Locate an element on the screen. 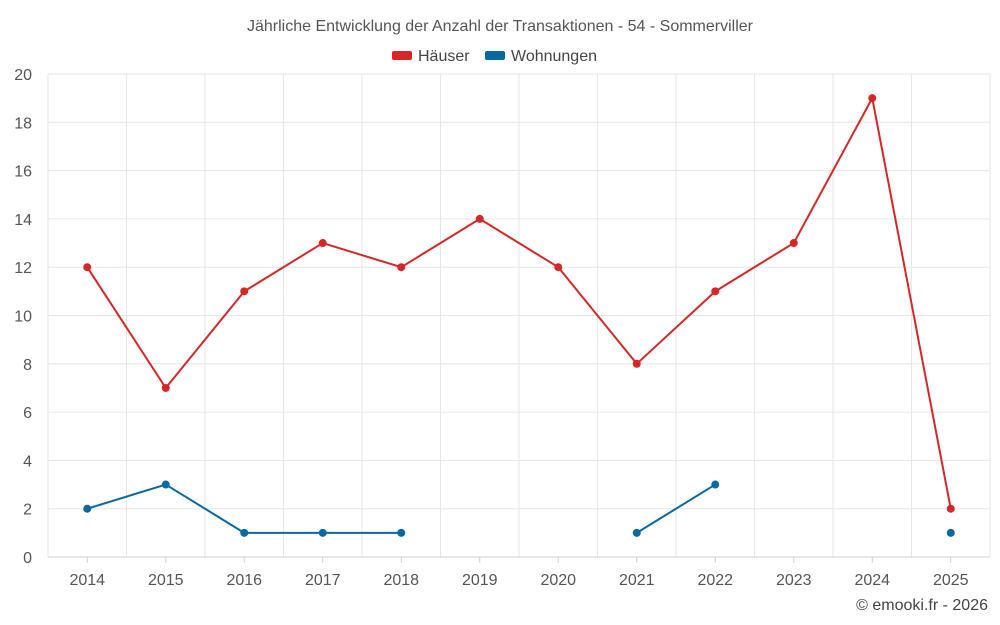  y-tick-label: 20 is located at coordinates (23, 75).